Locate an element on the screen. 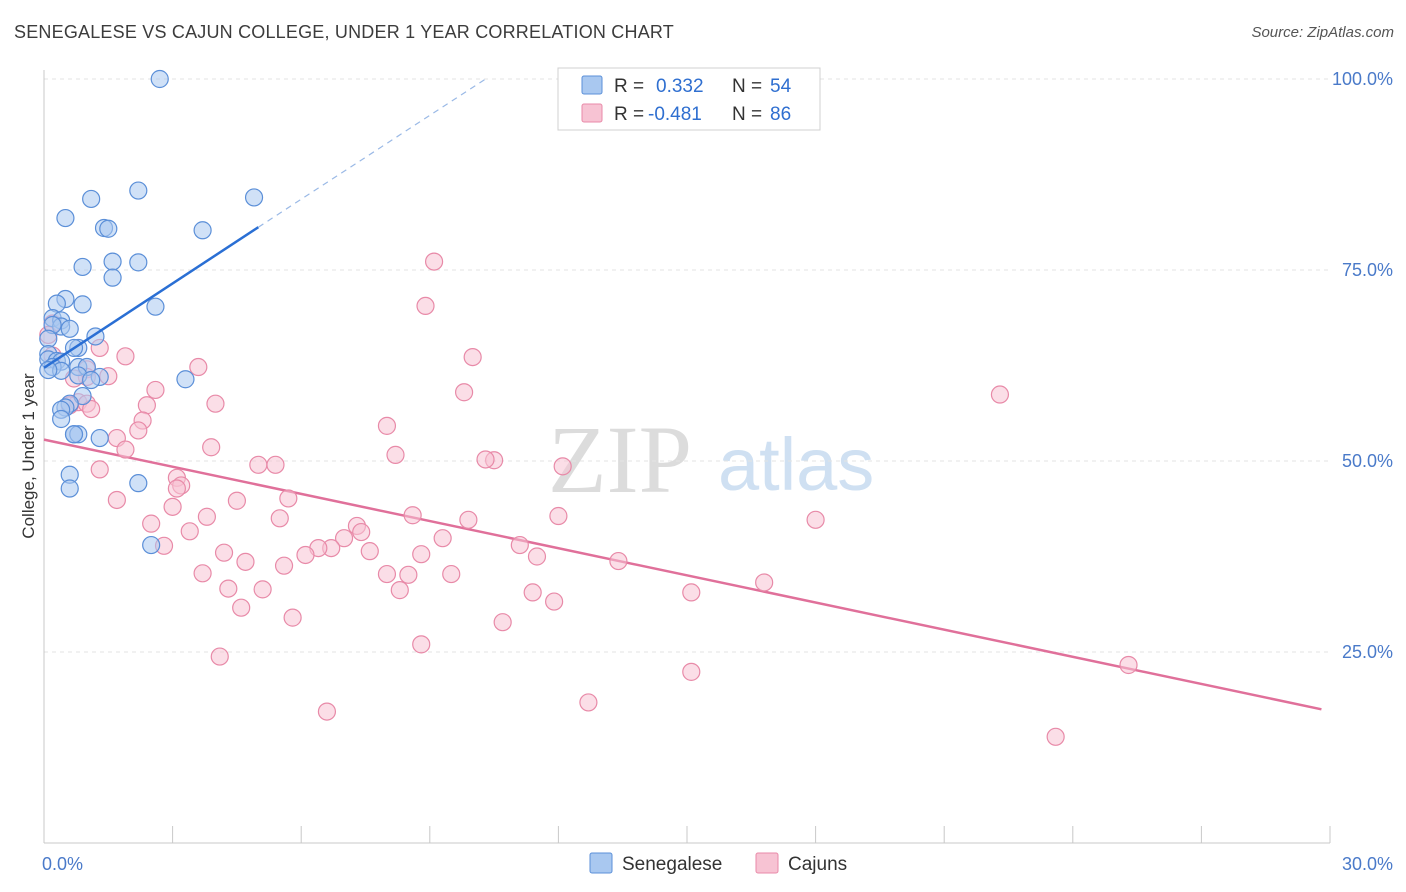 The height and width of the screenshot is (892, 1406). bottom-legend-swatch-senegalese is located at coordinates (601, 863).